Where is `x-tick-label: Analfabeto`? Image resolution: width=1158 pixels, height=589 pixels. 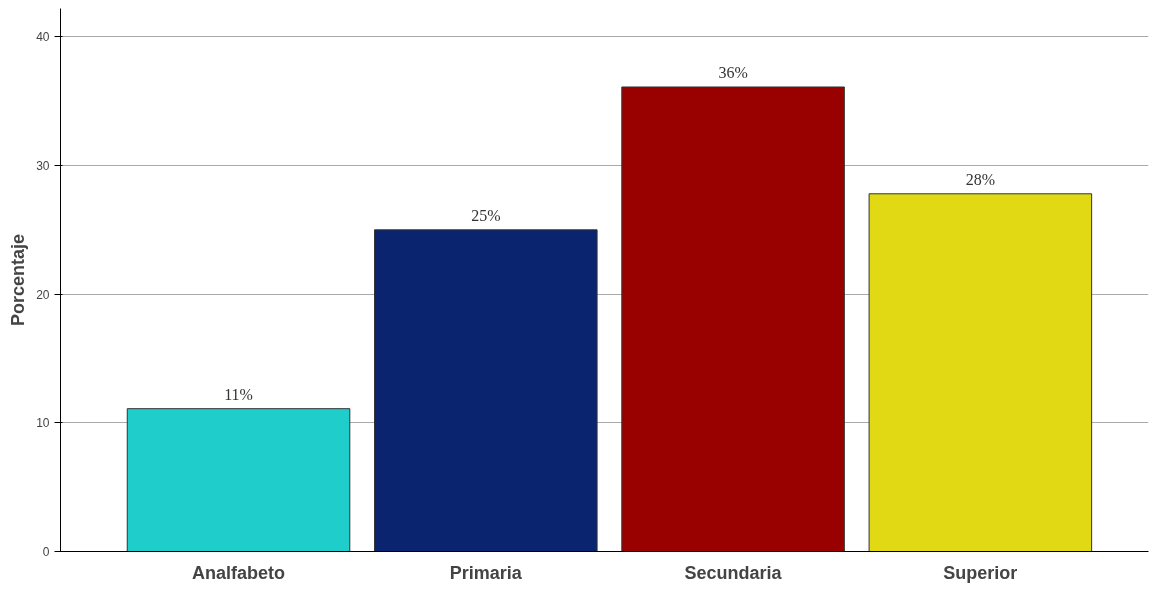
x-tick-label: Analfabeto is located at coordinates (239, 572).